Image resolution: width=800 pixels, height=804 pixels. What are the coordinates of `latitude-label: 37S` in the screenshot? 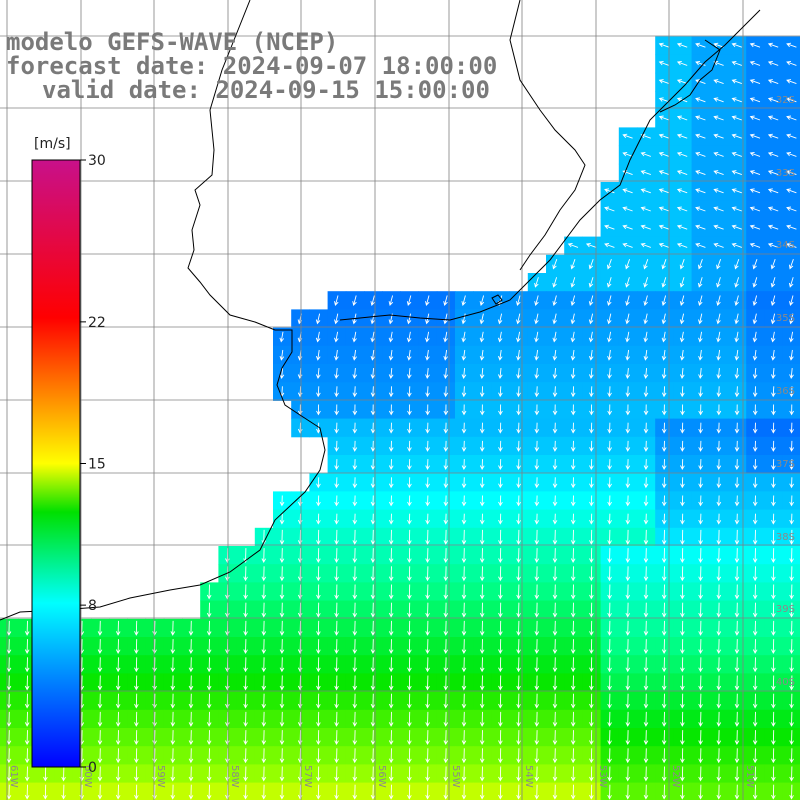 It's located at (785, 464).